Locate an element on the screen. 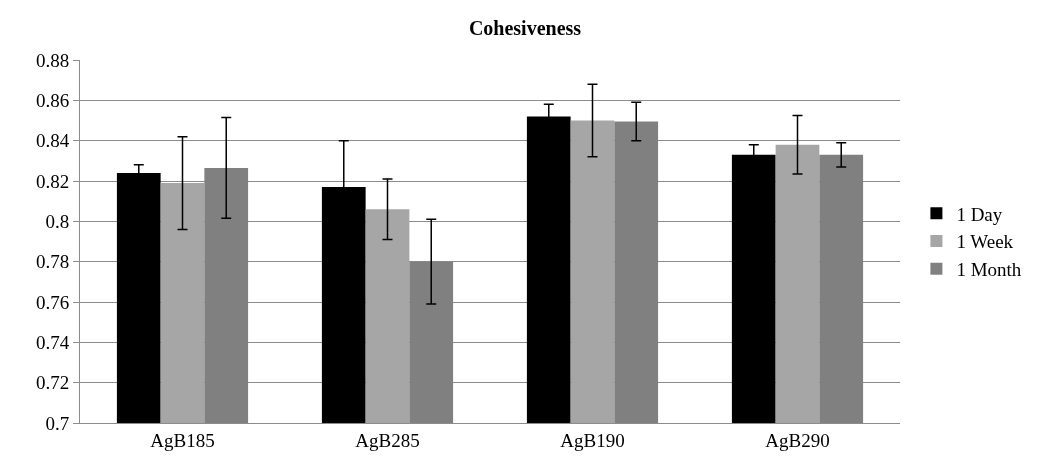  legend-label: 1 Month is located at coordinates (989, 270).